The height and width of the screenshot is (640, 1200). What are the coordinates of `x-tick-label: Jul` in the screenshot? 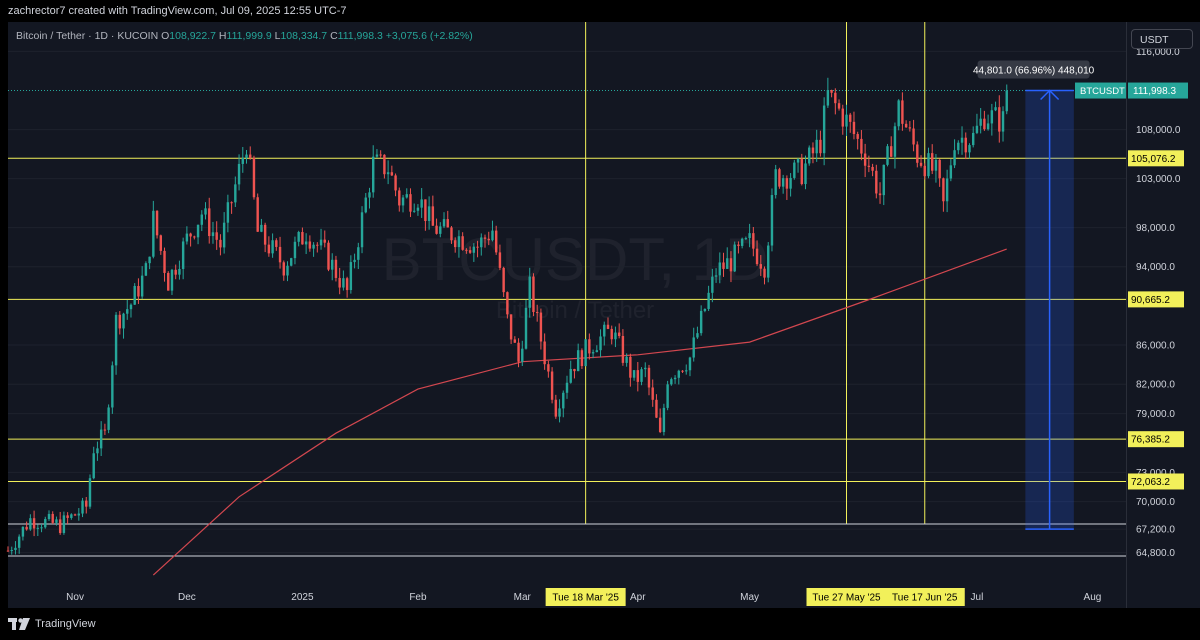 It's located at (977, 597).